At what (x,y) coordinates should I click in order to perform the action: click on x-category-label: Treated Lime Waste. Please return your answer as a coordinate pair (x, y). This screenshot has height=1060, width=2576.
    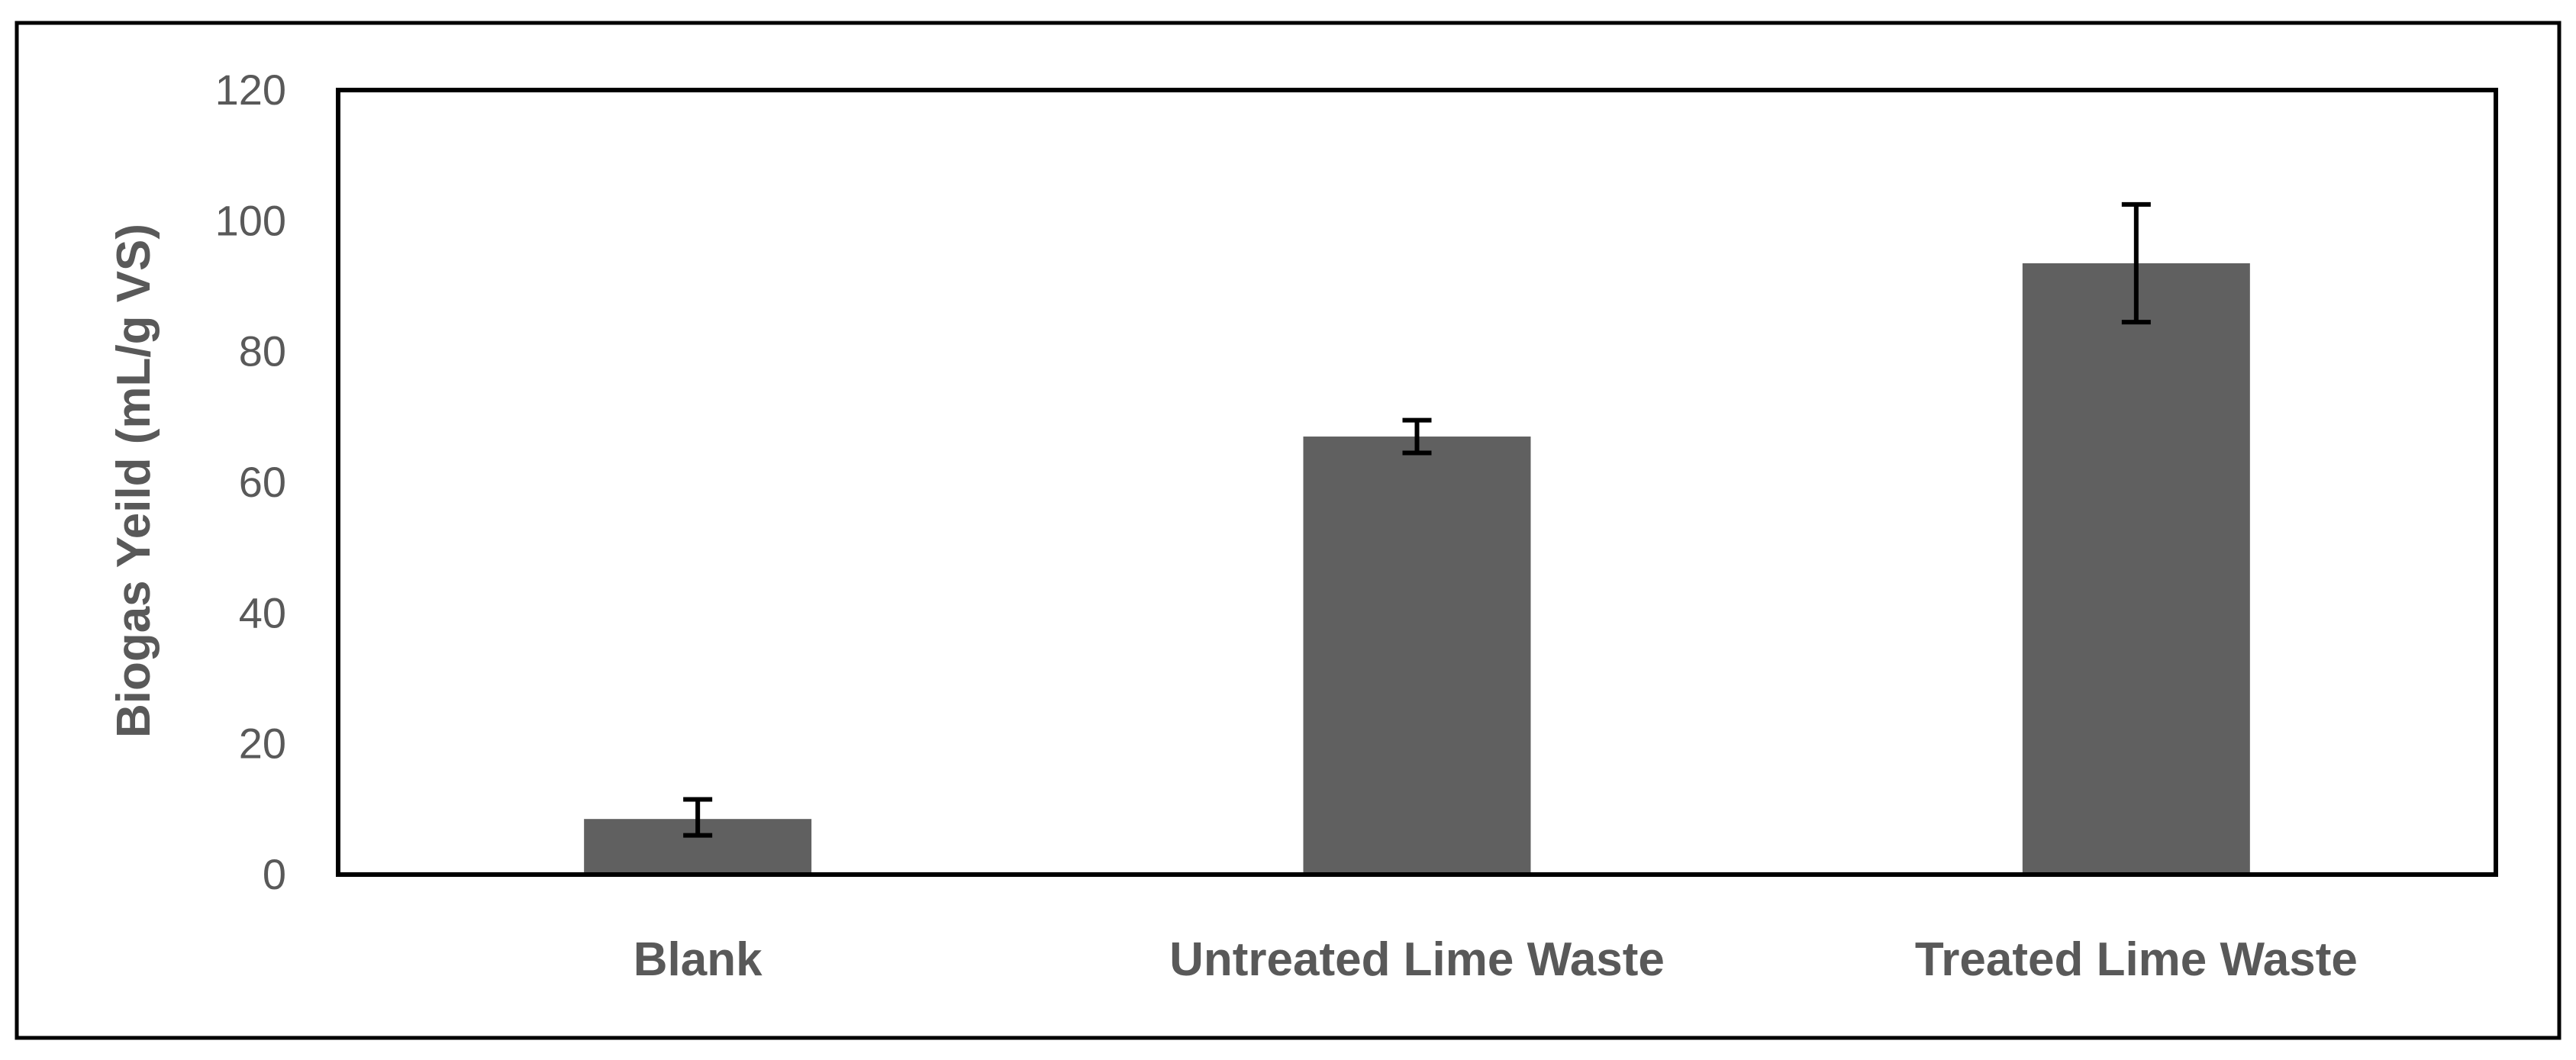
    Looking at the image, I should click on (2136, 959).